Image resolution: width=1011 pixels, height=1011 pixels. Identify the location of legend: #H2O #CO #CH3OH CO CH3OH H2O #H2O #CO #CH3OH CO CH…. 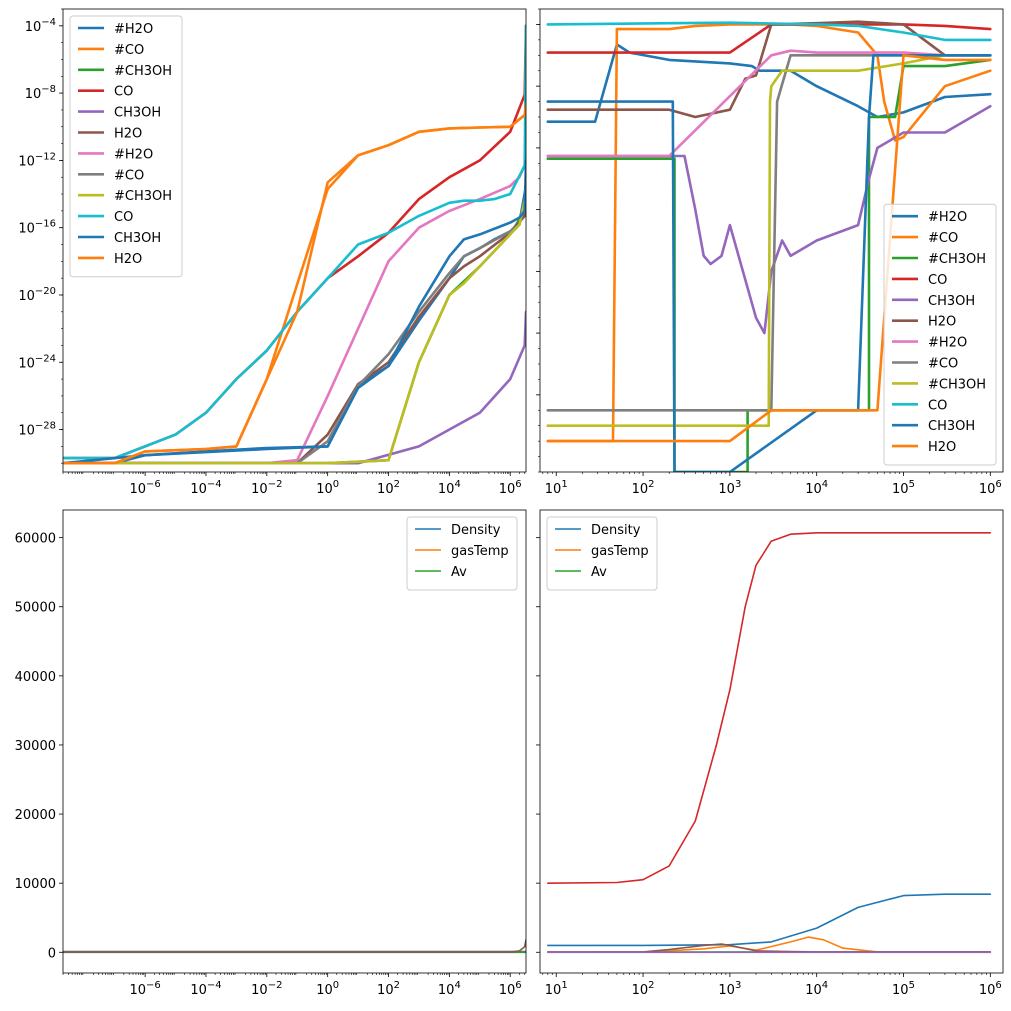
(940, 334).